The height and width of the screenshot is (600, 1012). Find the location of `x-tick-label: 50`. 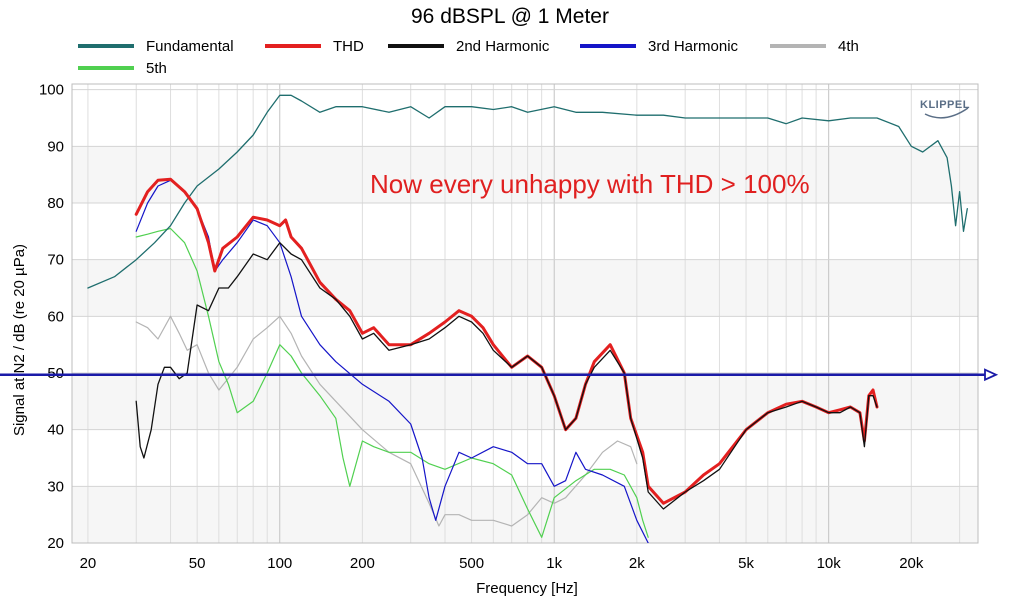

x-tick-label: 50 is located at coordinates (197, 563).